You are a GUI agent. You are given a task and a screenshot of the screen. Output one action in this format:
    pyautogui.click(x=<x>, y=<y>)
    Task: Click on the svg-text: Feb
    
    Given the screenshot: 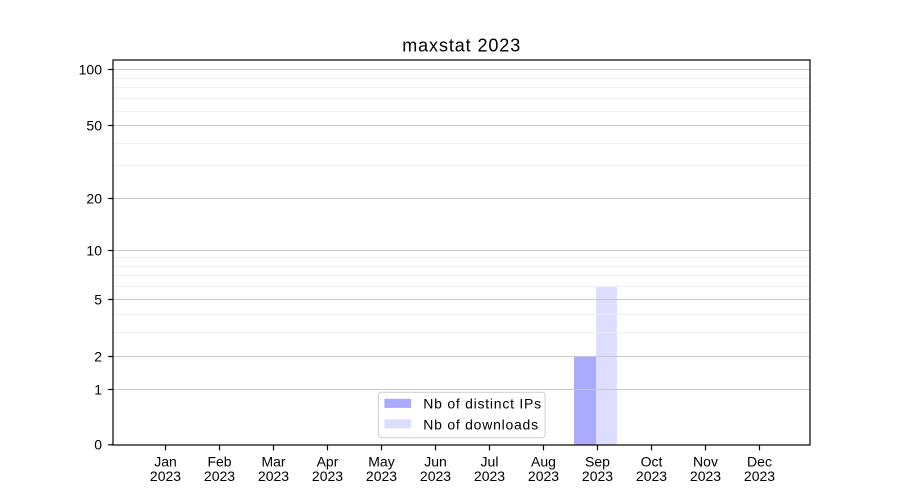 What is the action you would take?
    pyautogui.click(x=219, y=461)
    